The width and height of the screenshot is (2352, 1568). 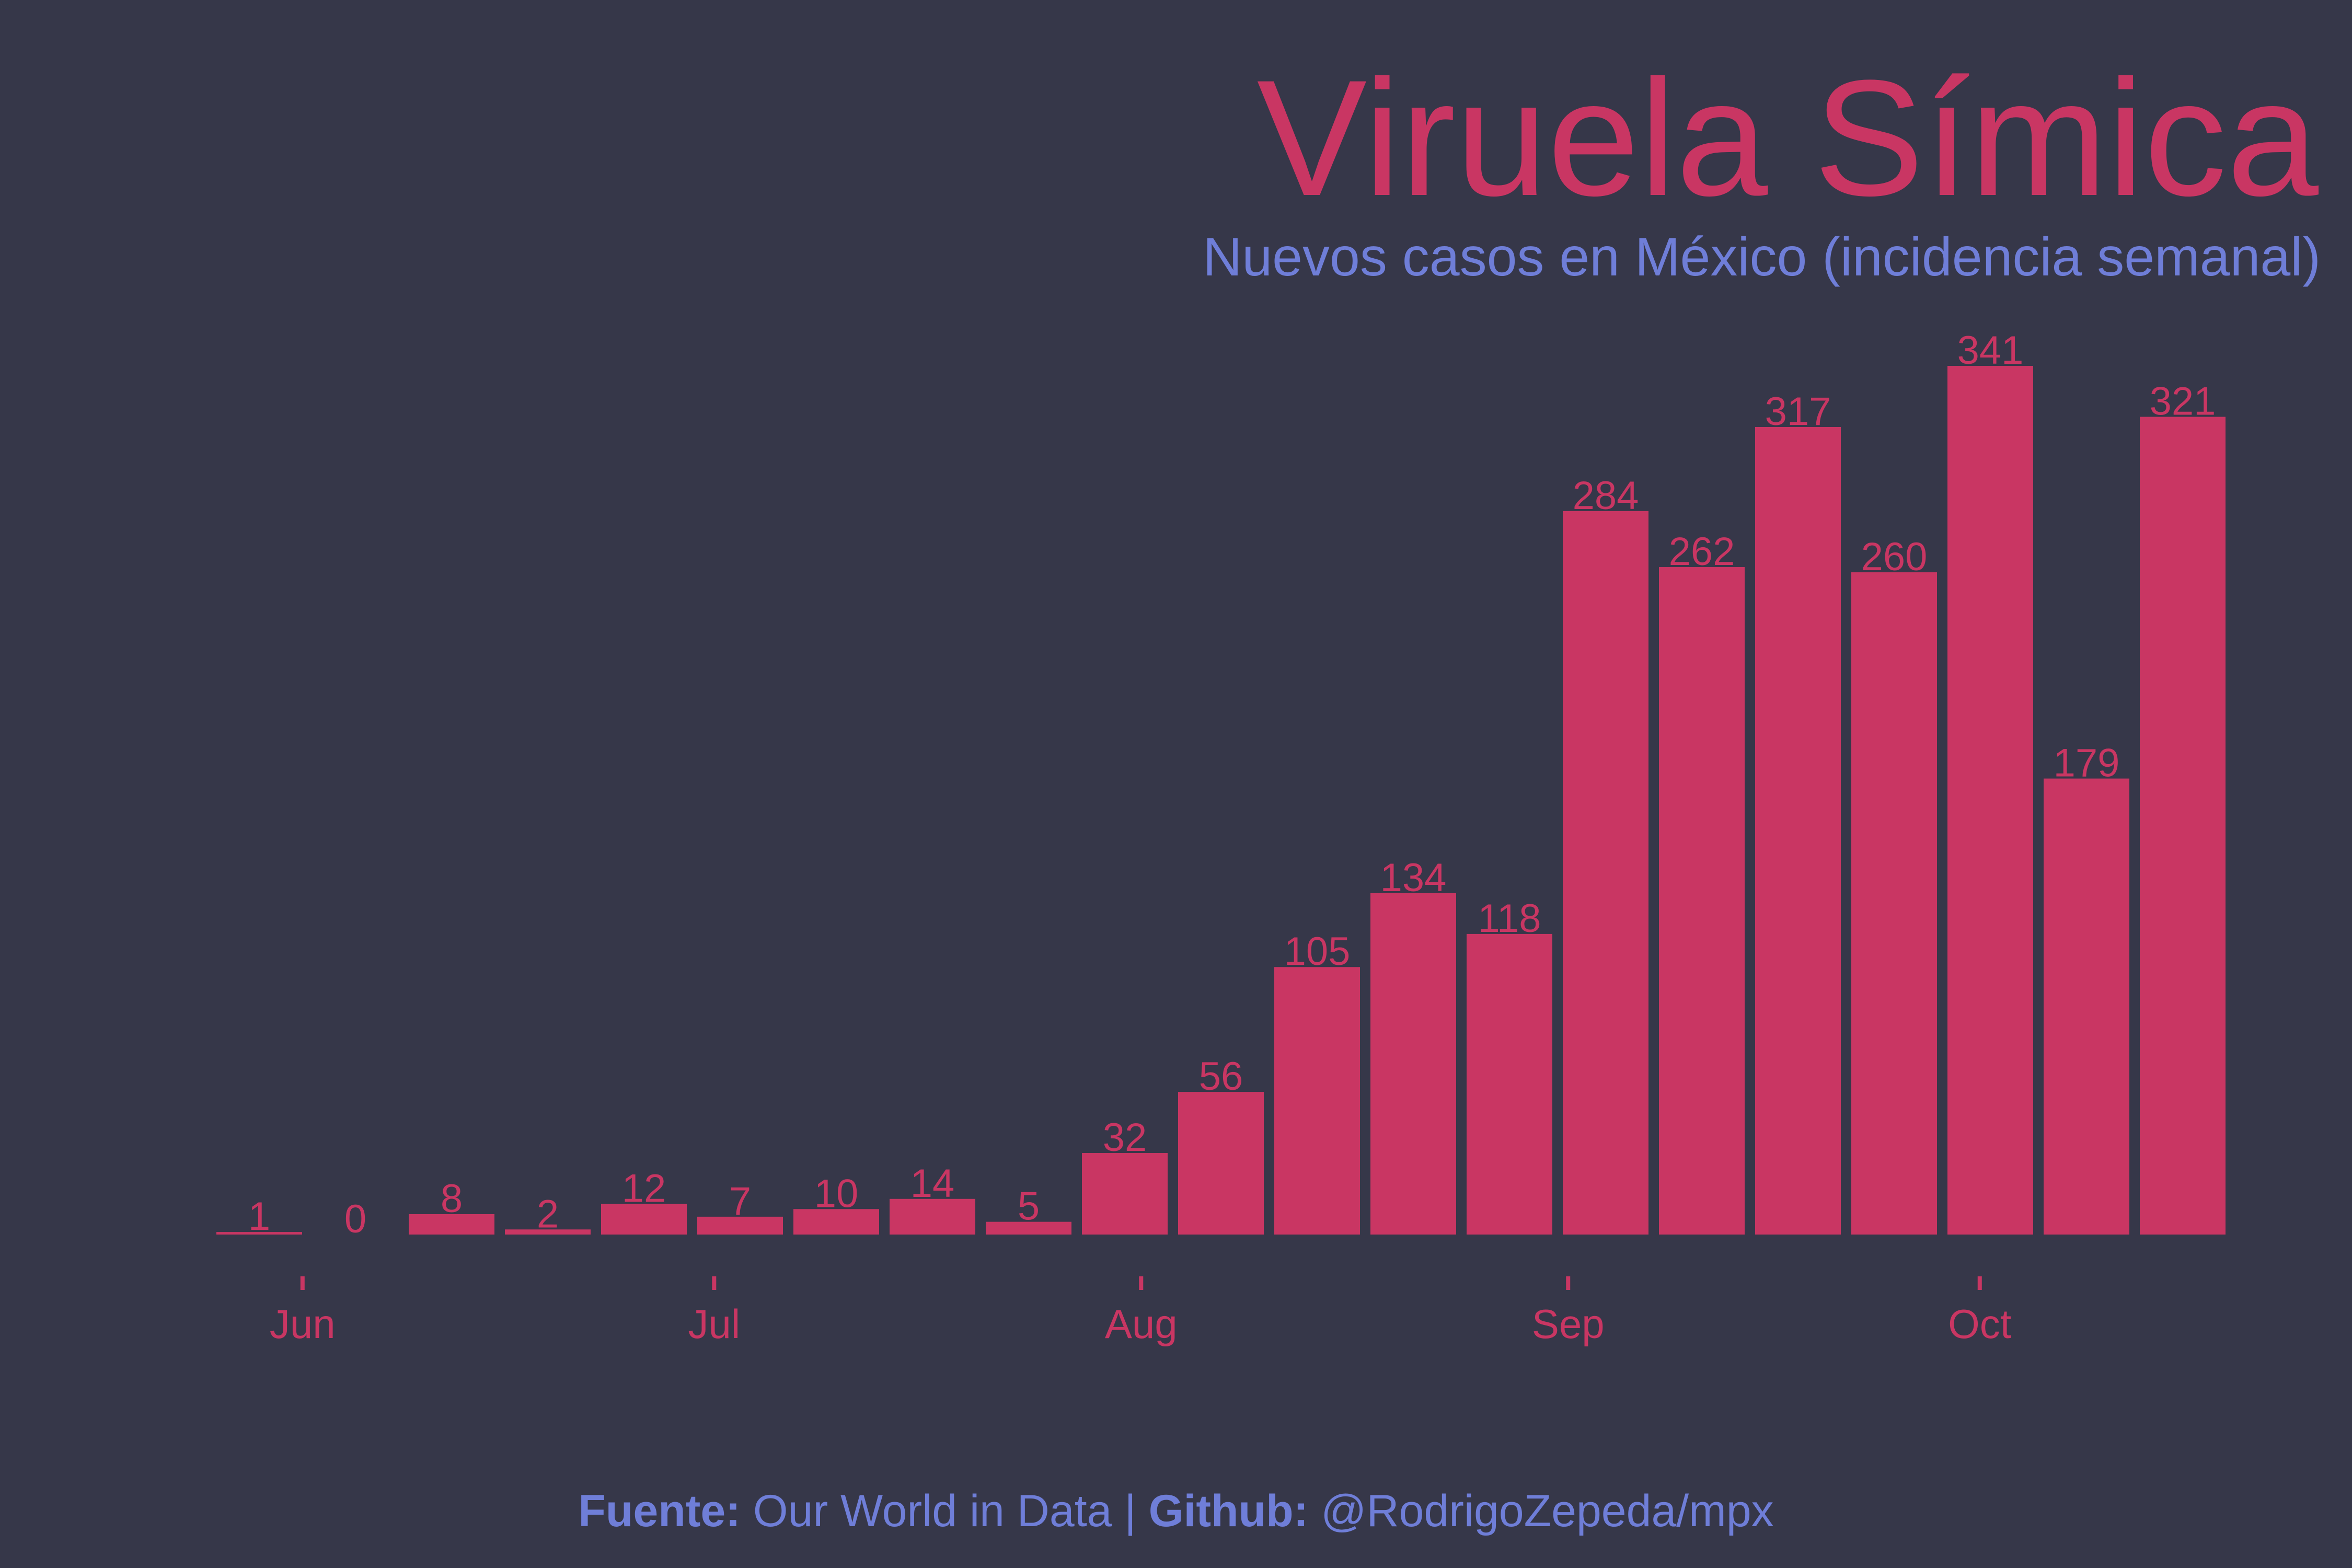 I want to click on bar-value-label-3: 8, so click(x=452, y=1199).